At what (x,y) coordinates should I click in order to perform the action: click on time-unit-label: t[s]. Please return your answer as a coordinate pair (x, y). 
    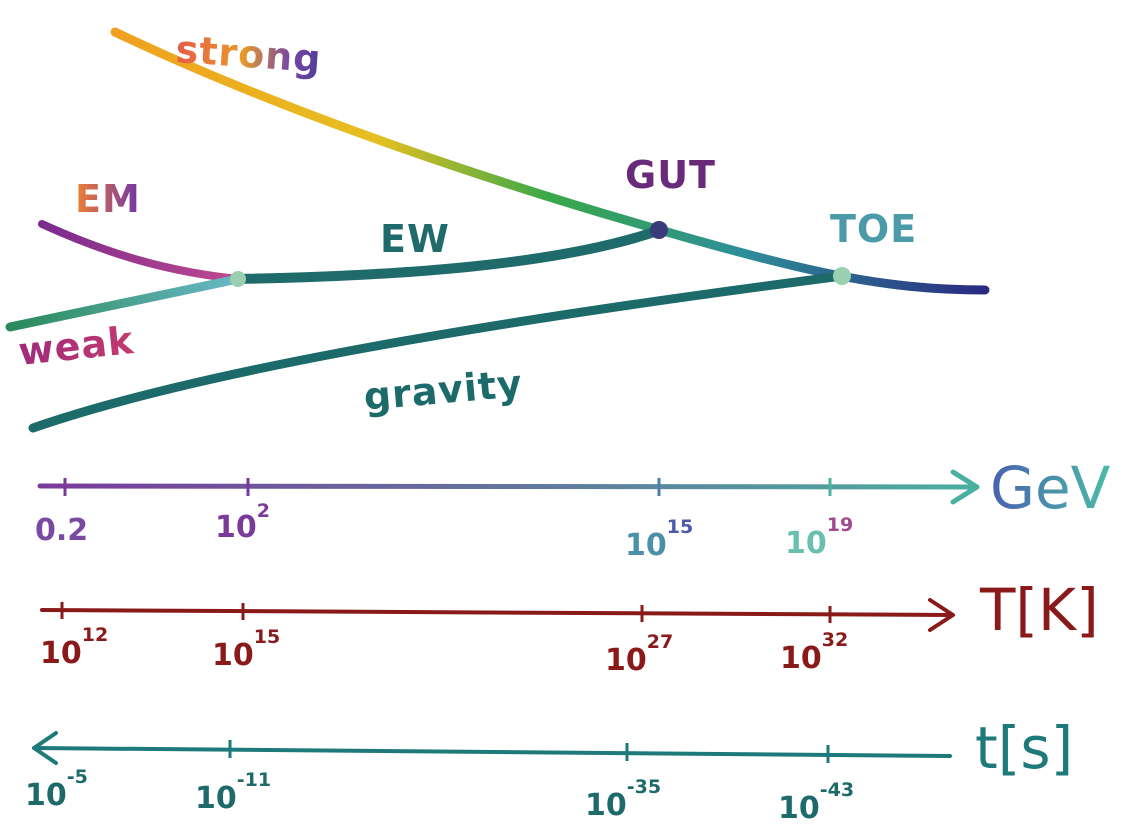
    Looking at the image, I should click on (1024, 748).